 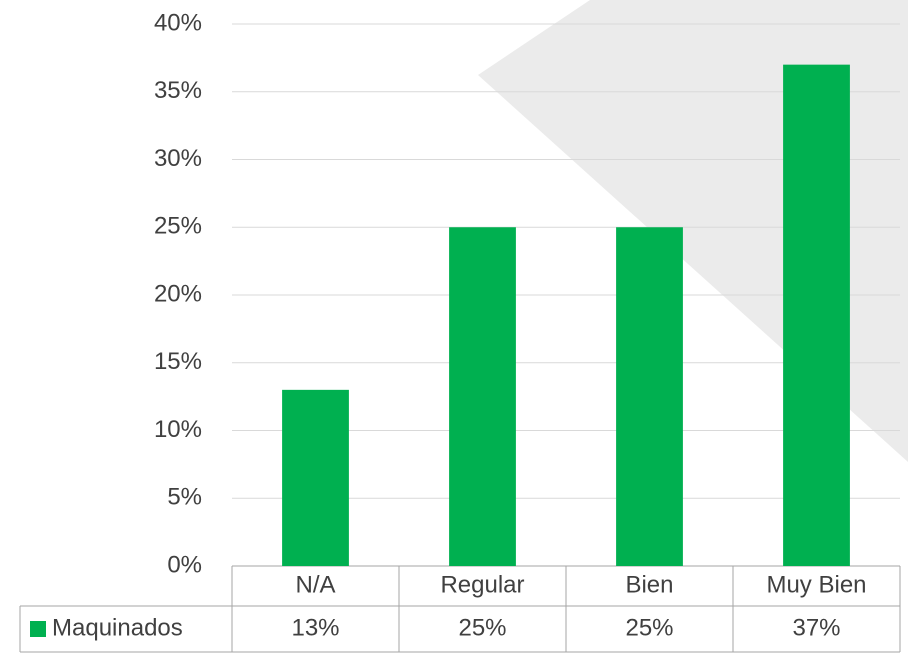 What do you see at coordinates (178, 429) in the screenshot?
I see `y-tick-label: 10%` at bounding box center [178, 429].